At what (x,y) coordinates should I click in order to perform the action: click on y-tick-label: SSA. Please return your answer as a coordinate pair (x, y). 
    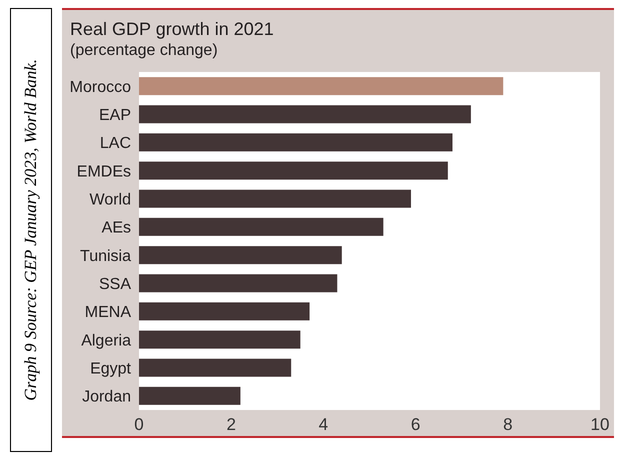
    Looking at the image, I should click on (115, 284).